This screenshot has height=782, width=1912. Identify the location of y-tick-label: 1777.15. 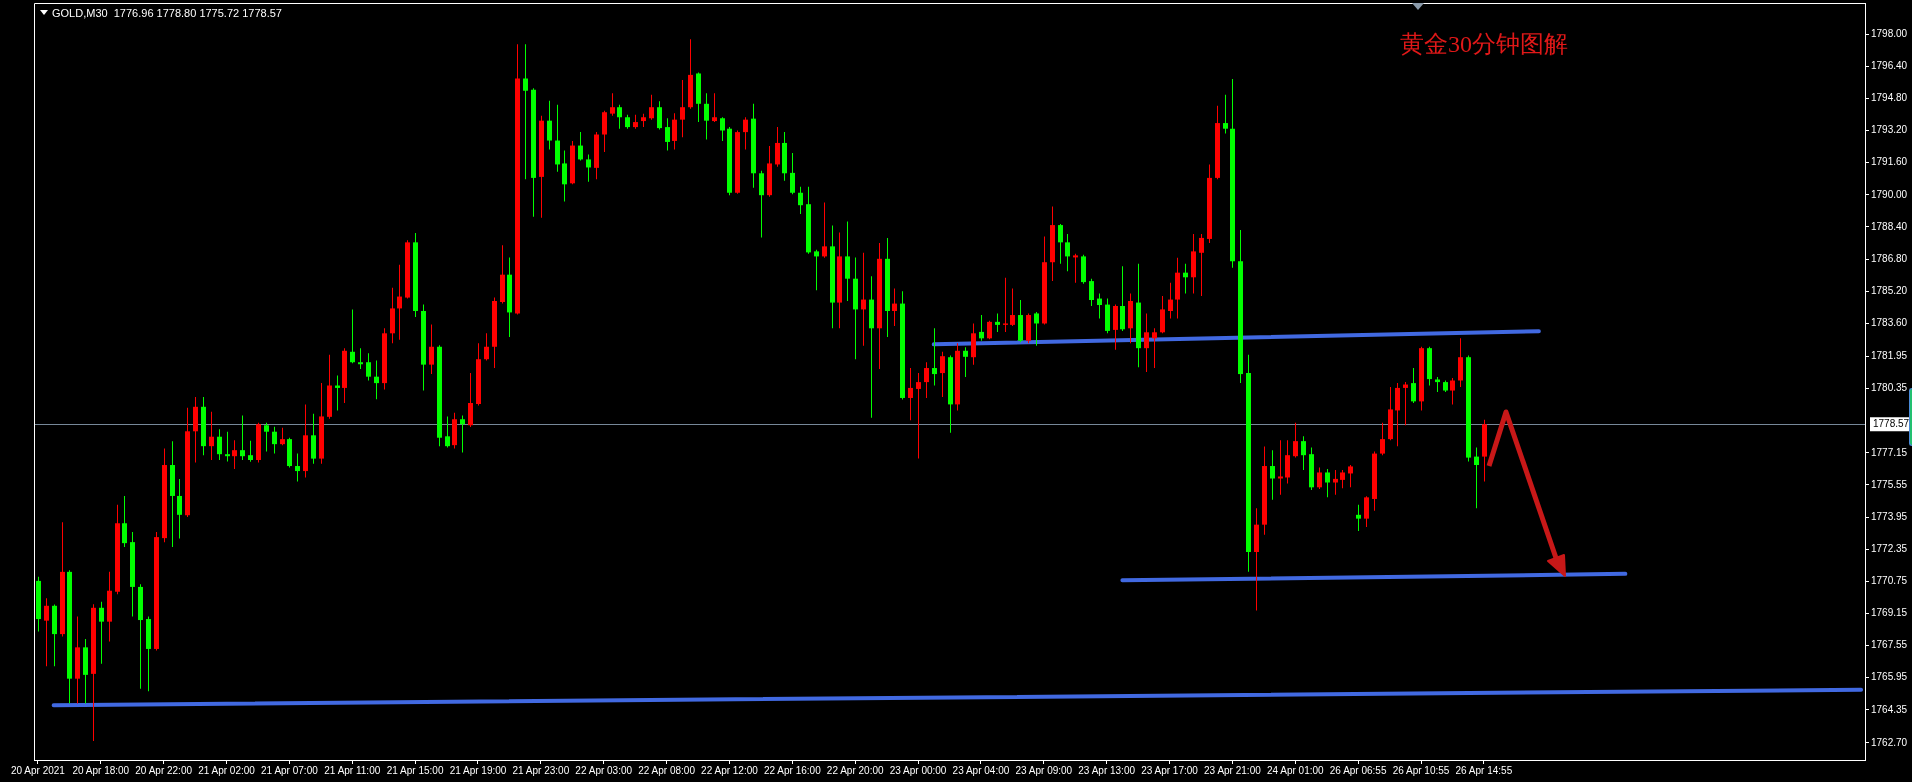
(1889, 452).